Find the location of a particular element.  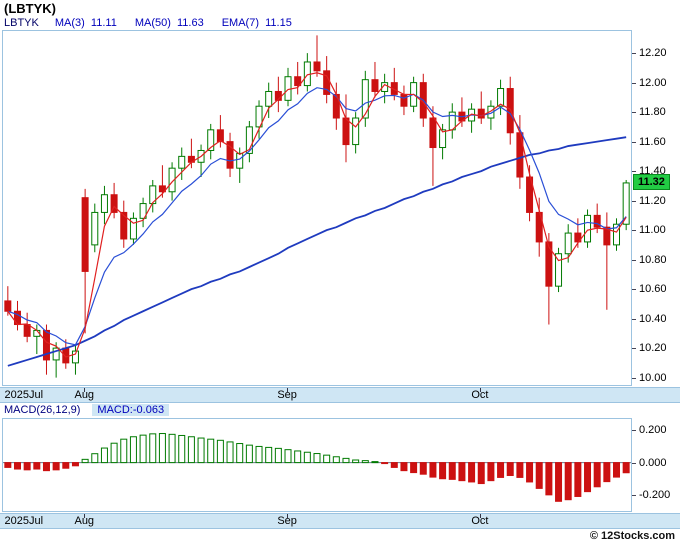

price-tick-label: 12.20 is located at coordinates (653, 53).